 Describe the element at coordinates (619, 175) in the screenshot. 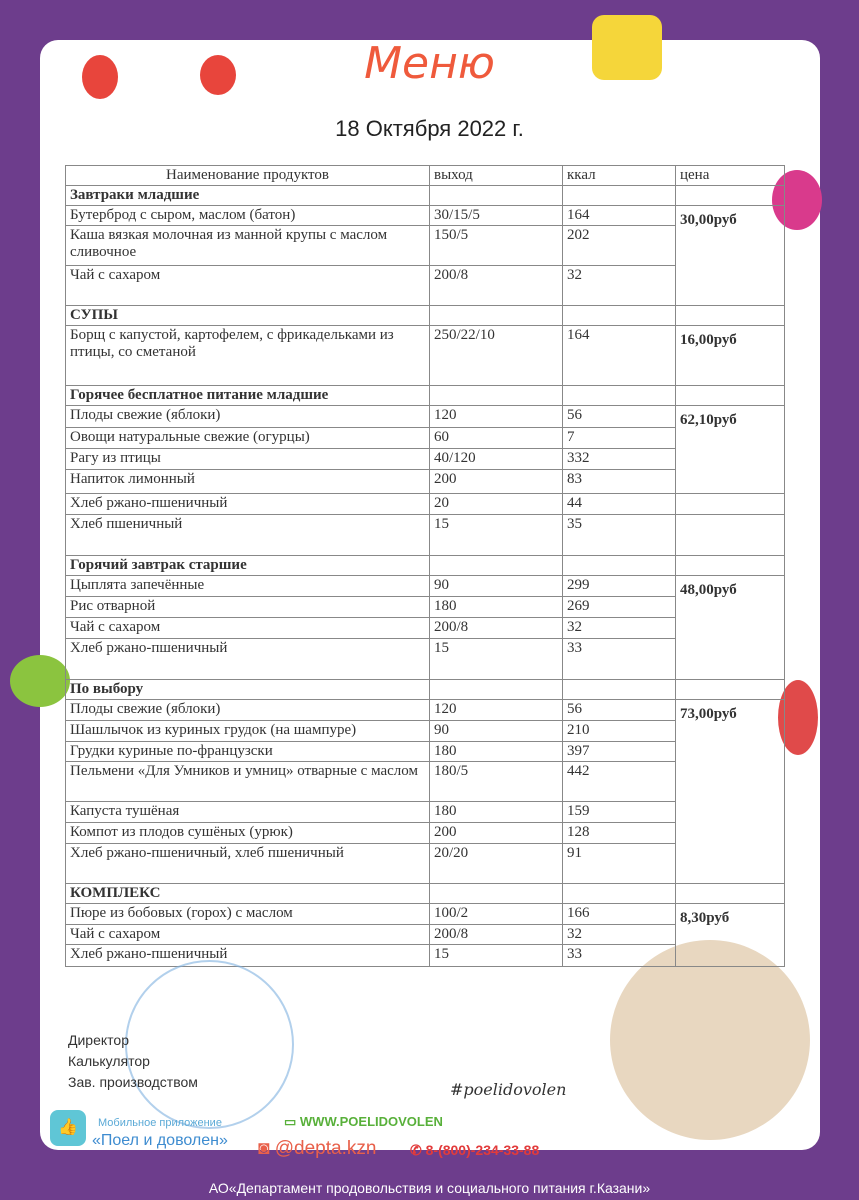

I see `column-header: ккал` at that location.